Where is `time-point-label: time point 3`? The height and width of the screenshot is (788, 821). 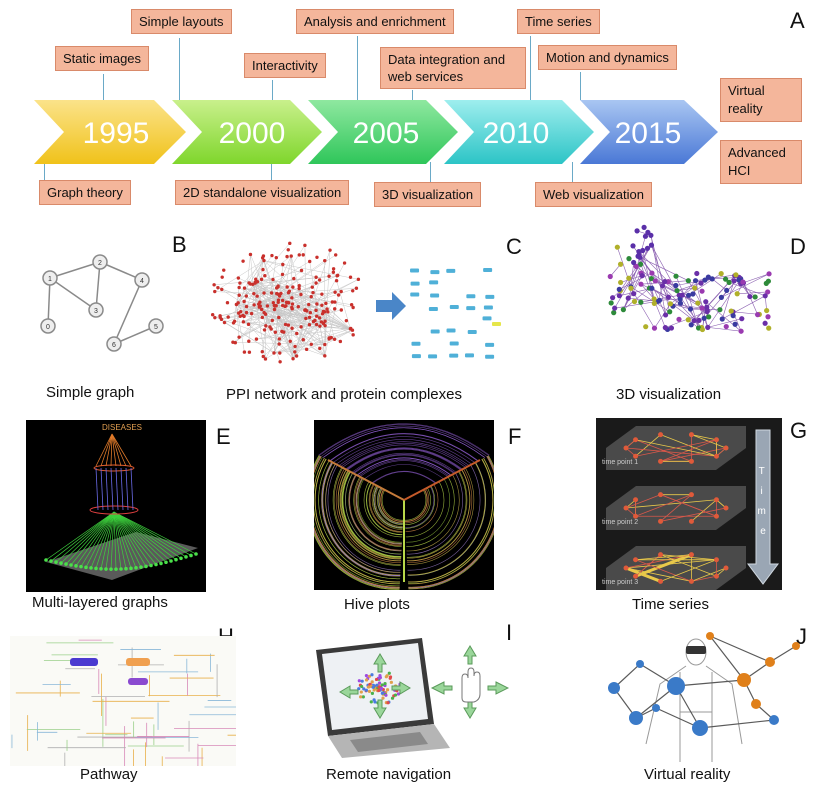
time-point-label: time point 3 is located at coordinates (620, 582).